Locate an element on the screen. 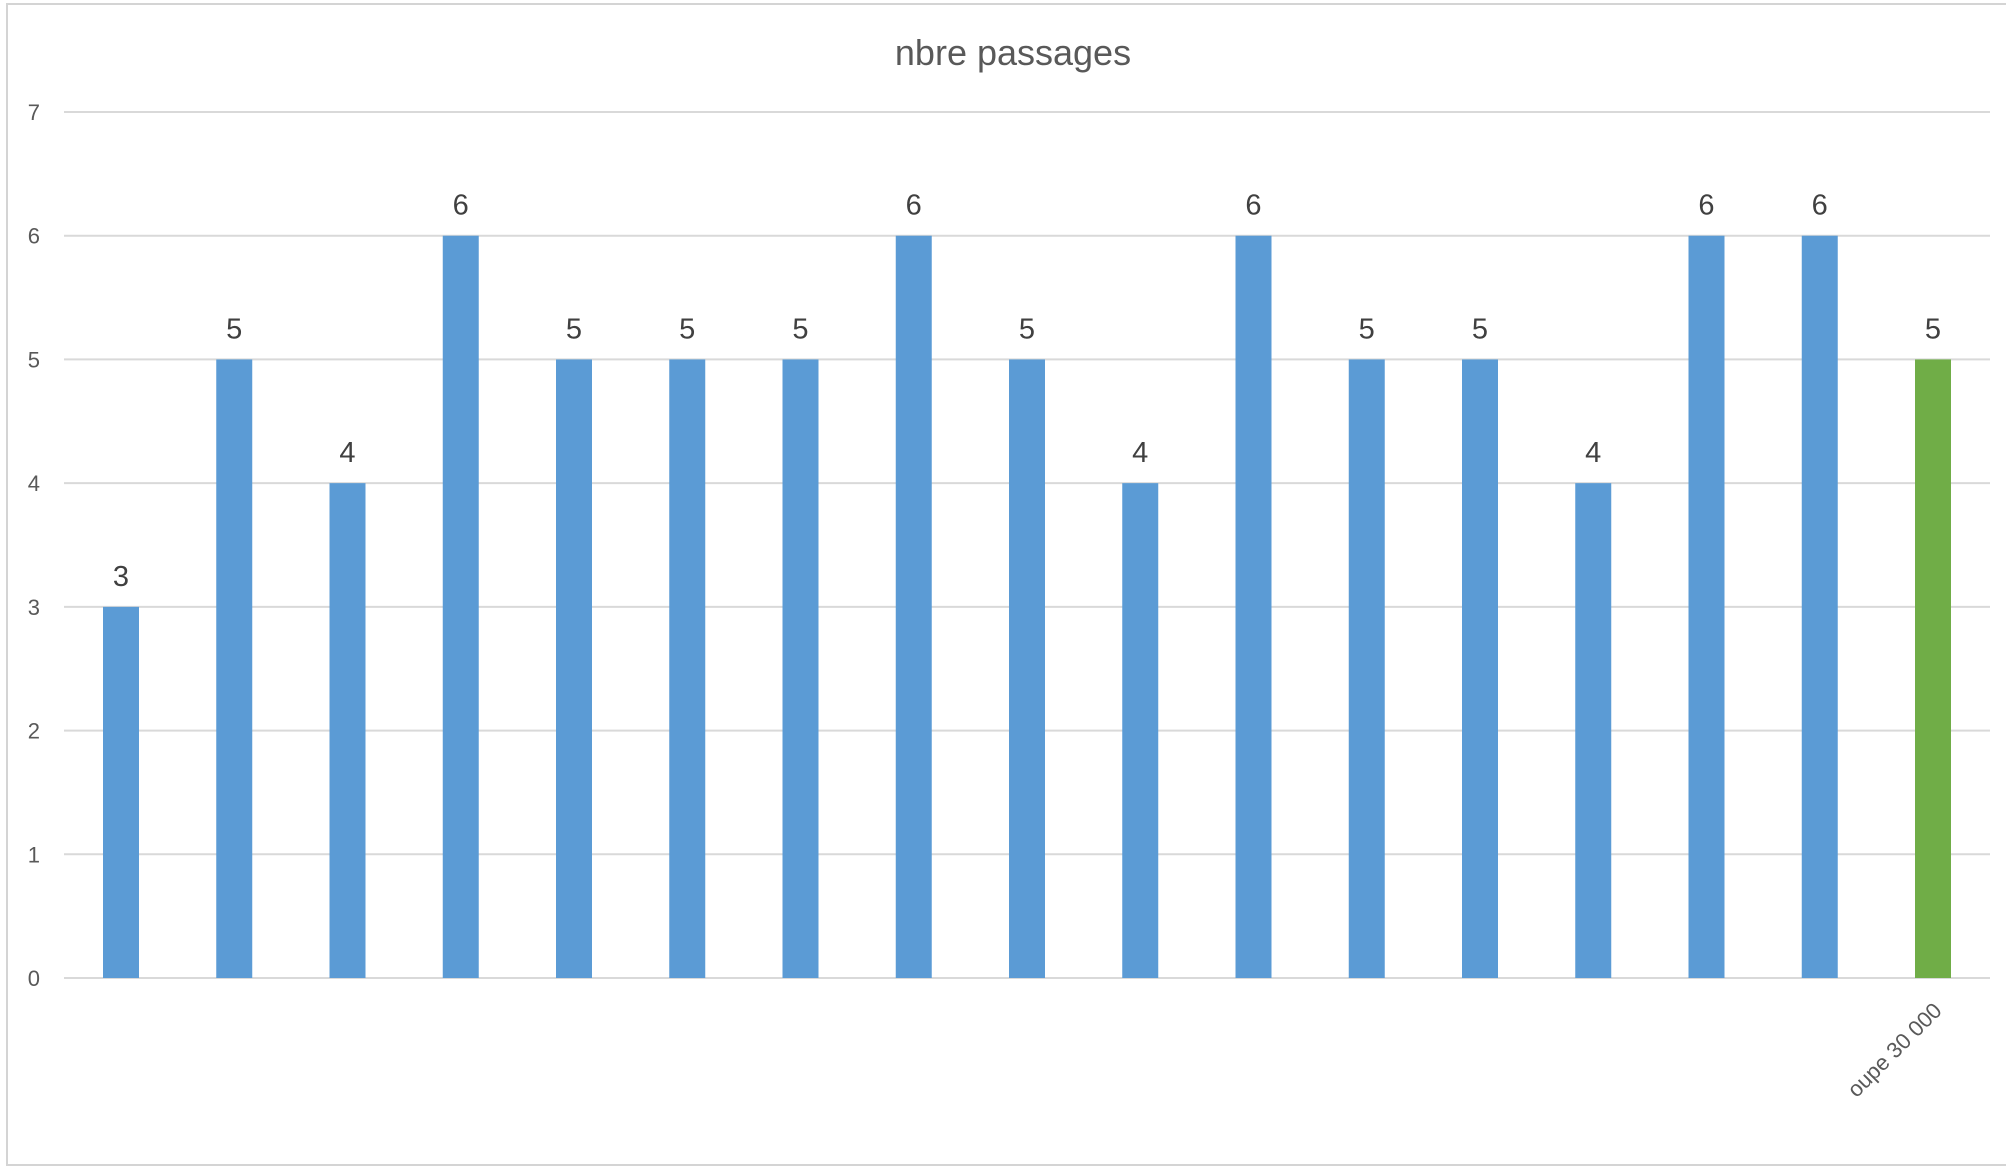 Image resolution: width=2006 pixels, height=1169 pixels. y-tick-label: 1 is located at coordinates (34, 854).